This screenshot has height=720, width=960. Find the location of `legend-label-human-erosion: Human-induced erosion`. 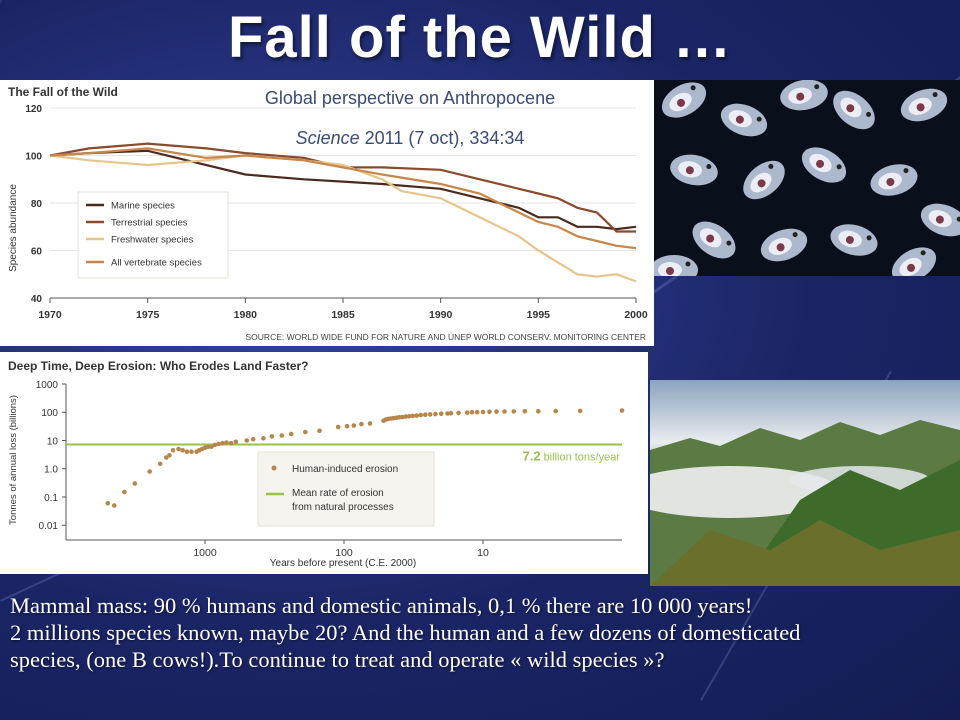

legend-label-human-erosion: Human-induced erosion is located at coordinates (345, 469).